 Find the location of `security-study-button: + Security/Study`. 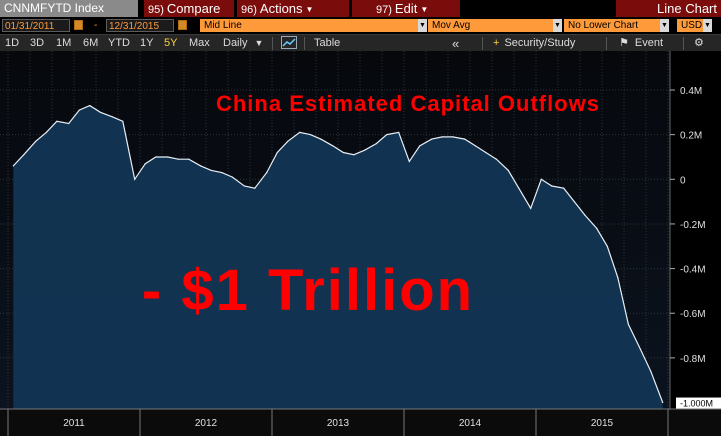

security-study-button: + Security/Study is located at coordinates (534, 43).